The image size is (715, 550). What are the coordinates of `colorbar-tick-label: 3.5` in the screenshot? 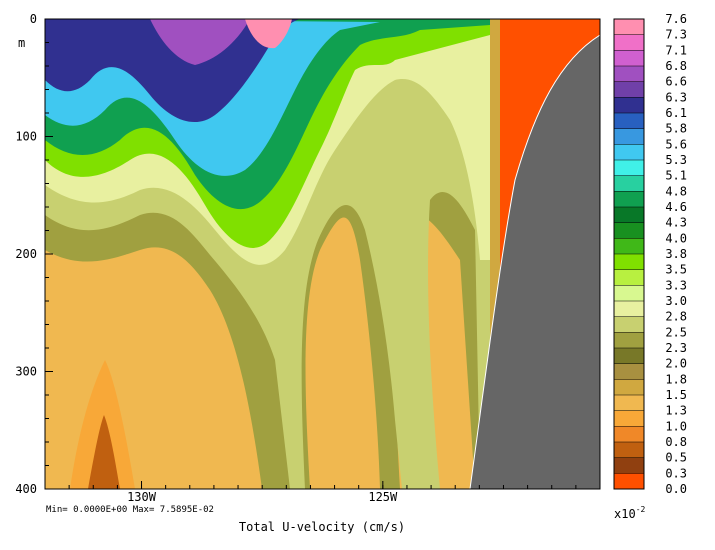 It's located at (676, 270).